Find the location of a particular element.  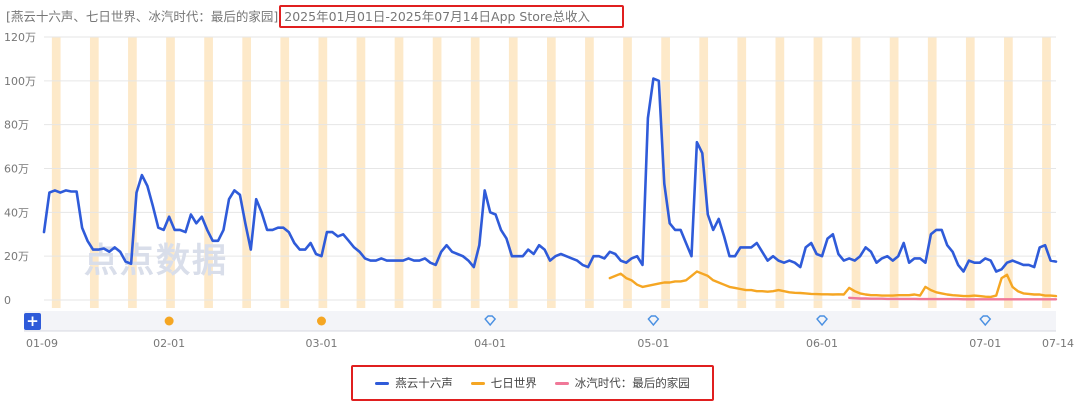

add-event-label: + is located at coordinates (32, 321).